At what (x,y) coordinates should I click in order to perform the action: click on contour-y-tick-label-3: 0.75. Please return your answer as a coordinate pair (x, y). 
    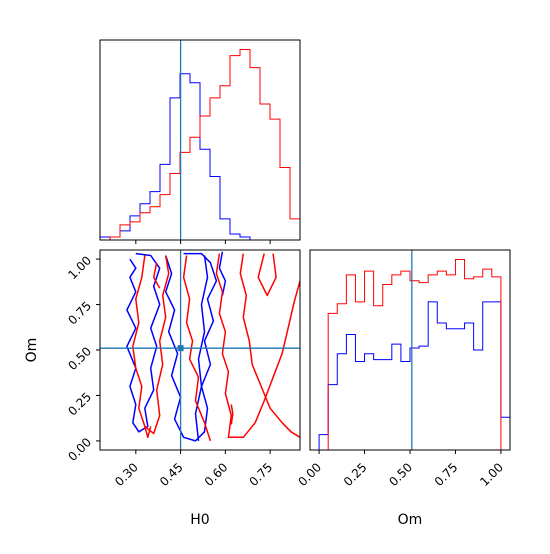
    Looking at the image, I should click on (79, 313).